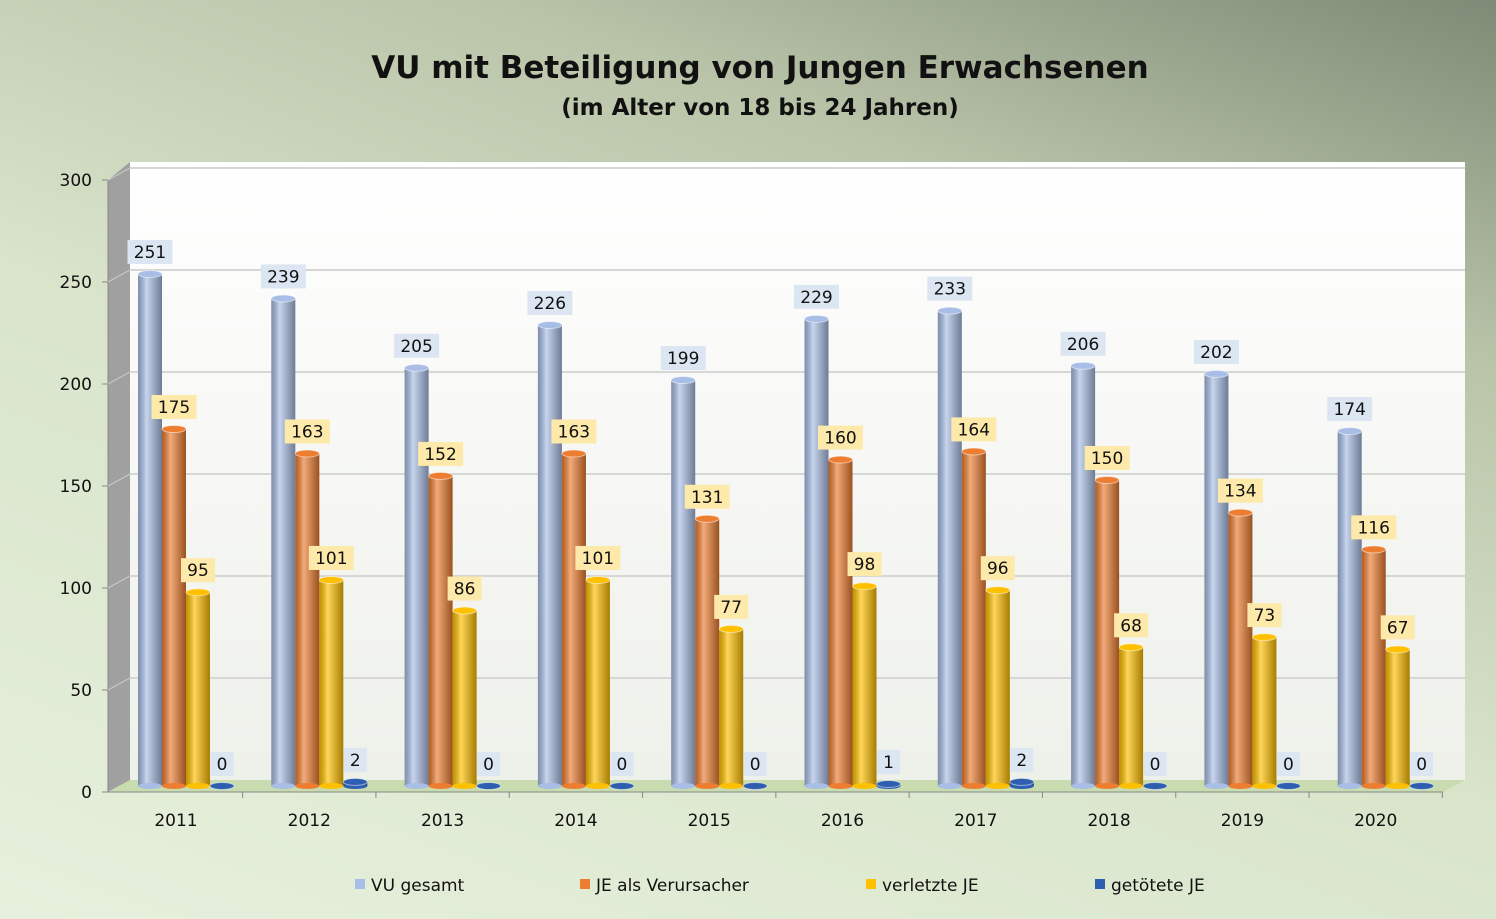 Image resolution: width=1496 pixels, height=919 pixels. Describe the element at coordinates (842, 821) in the screenshot. I see `x-tick-label: 2016` at that location.